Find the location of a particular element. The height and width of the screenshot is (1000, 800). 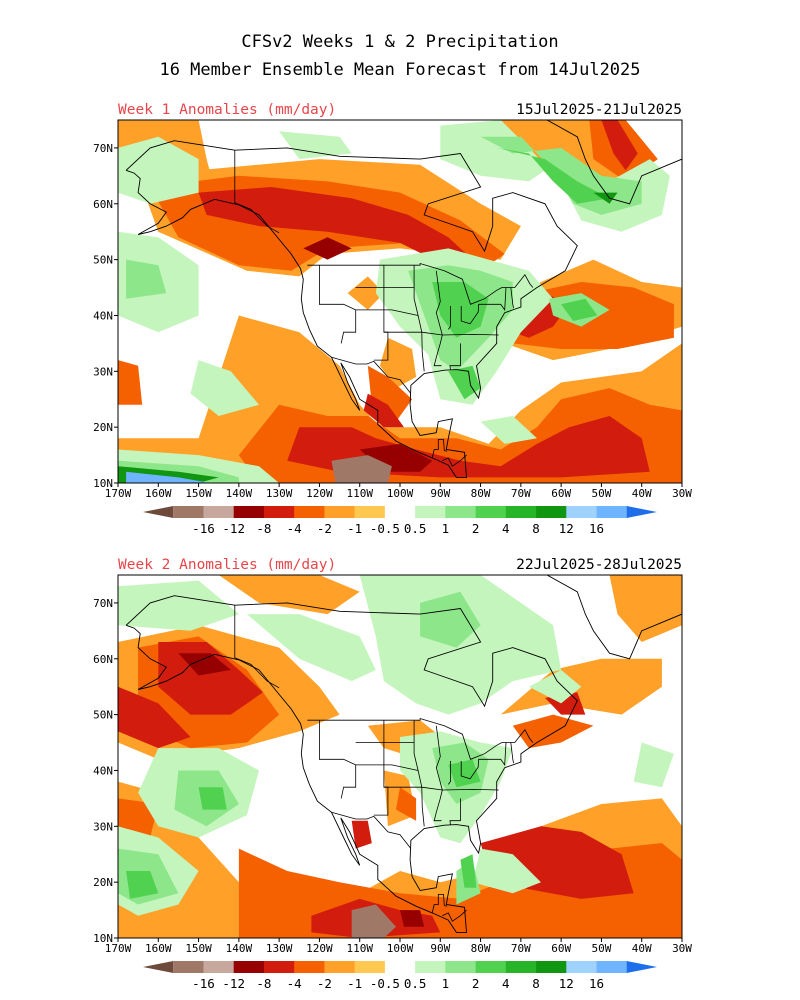

lon-tick-label: 120W is located at coordinates (319, 948).